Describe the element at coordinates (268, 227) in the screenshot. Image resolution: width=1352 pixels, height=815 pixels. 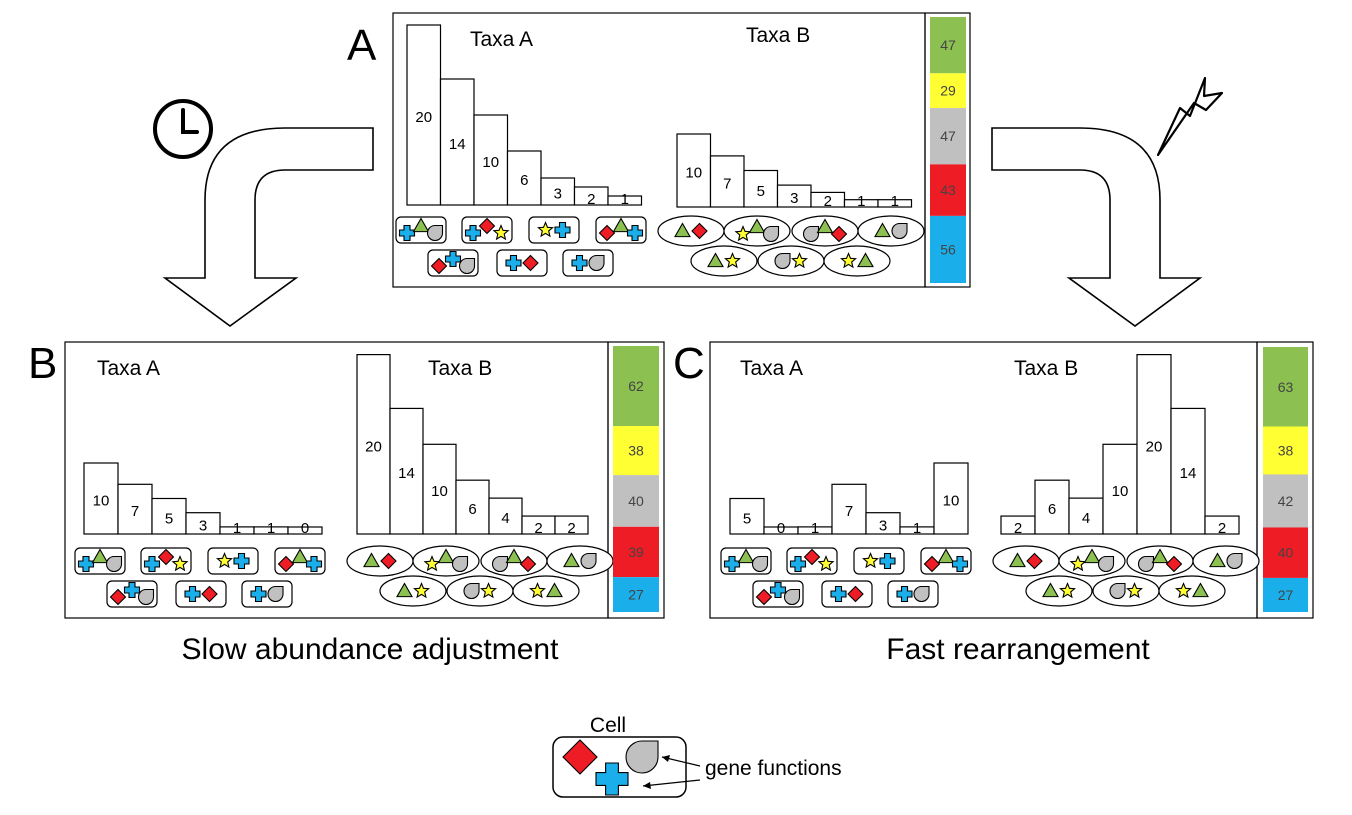
I see `flow-arrow-left` at that location.